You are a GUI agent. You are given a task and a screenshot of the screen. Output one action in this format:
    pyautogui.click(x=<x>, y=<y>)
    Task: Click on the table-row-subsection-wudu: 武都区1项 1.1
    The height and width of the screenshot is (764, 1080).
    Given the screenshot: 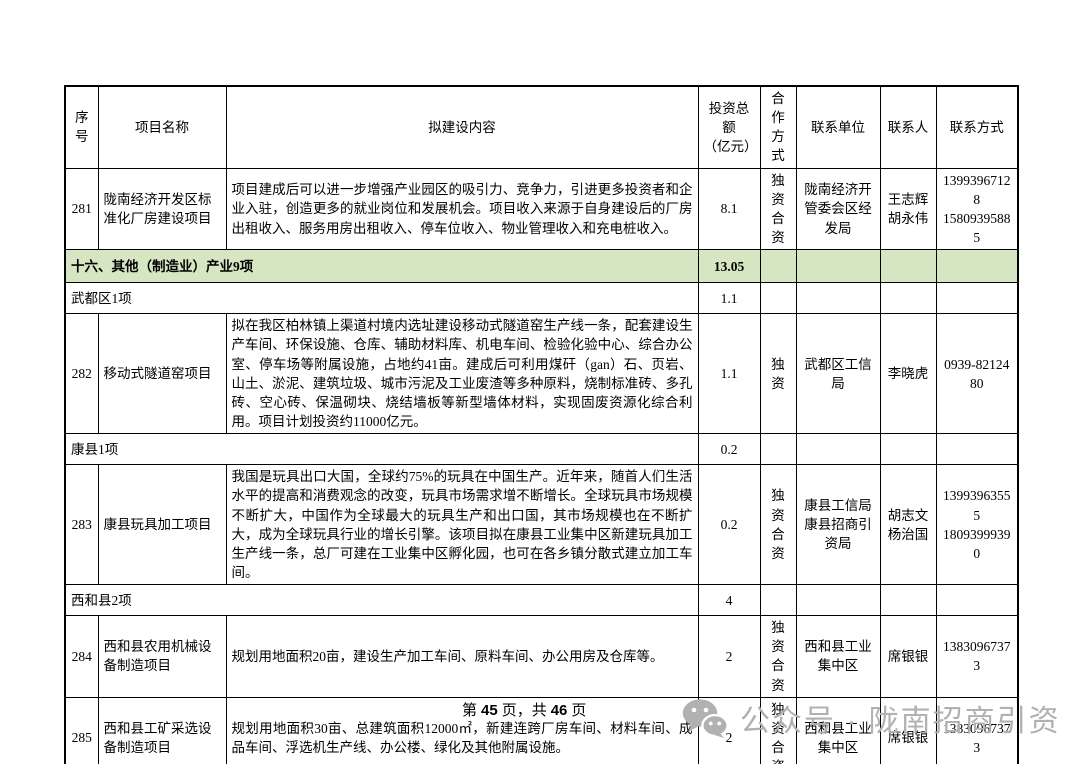 What is the action you would take?
    pyautogui.click(x=541, y=298)
    